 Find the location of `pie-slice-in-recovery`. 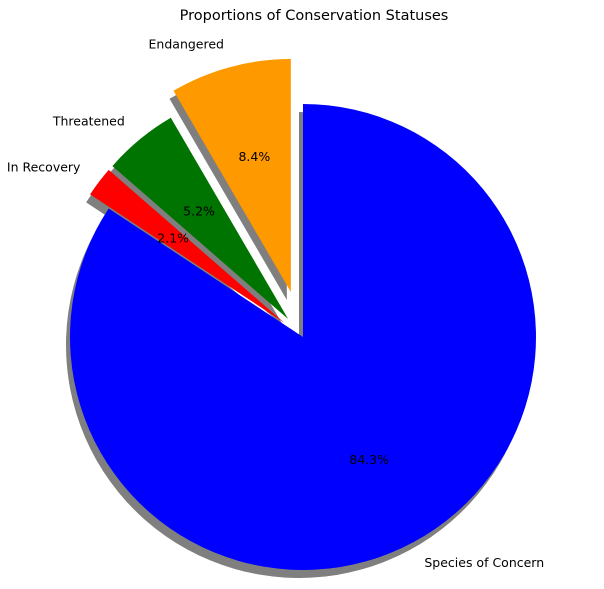

pie-slice-in-recovery is located at coordinates (187, 246).